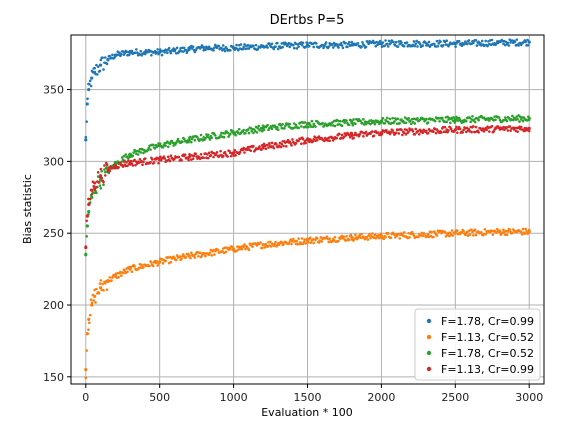 This screenshot has height=441, width=586. Describe the element at coordinates (159, 397) in the screenshot. I see `x-tick-label: 500` at that location.